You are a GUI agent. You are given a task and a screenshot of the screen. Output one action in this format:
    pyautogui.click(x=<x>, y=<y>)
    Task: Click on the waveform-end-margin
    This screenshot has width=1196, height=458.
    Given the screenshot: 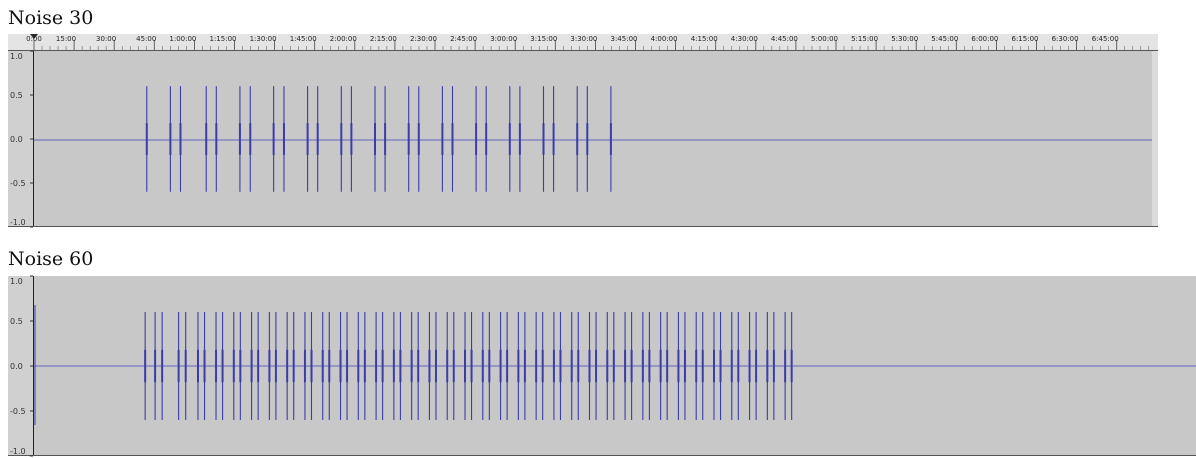 What is the action you would take?
    pyautogui.click(x=1155, y=139)
    